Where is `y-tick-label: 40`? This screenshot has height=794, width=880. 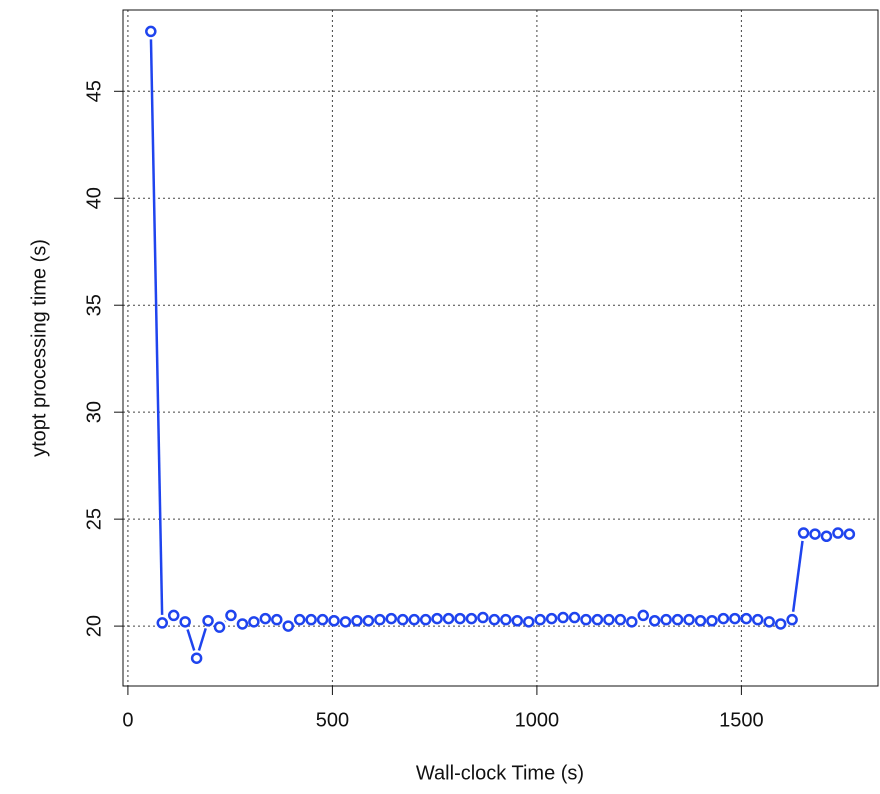
y-tick-label: 40 is located at coordinates (94, 198).